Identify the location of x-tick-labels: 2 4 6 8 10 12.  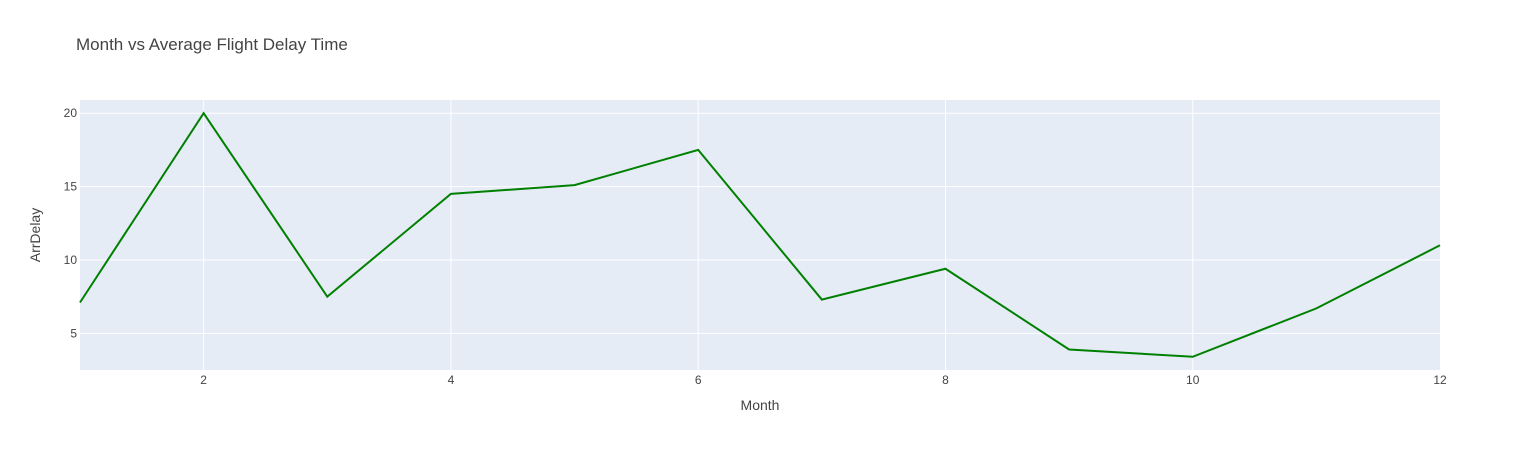
(823, 380).